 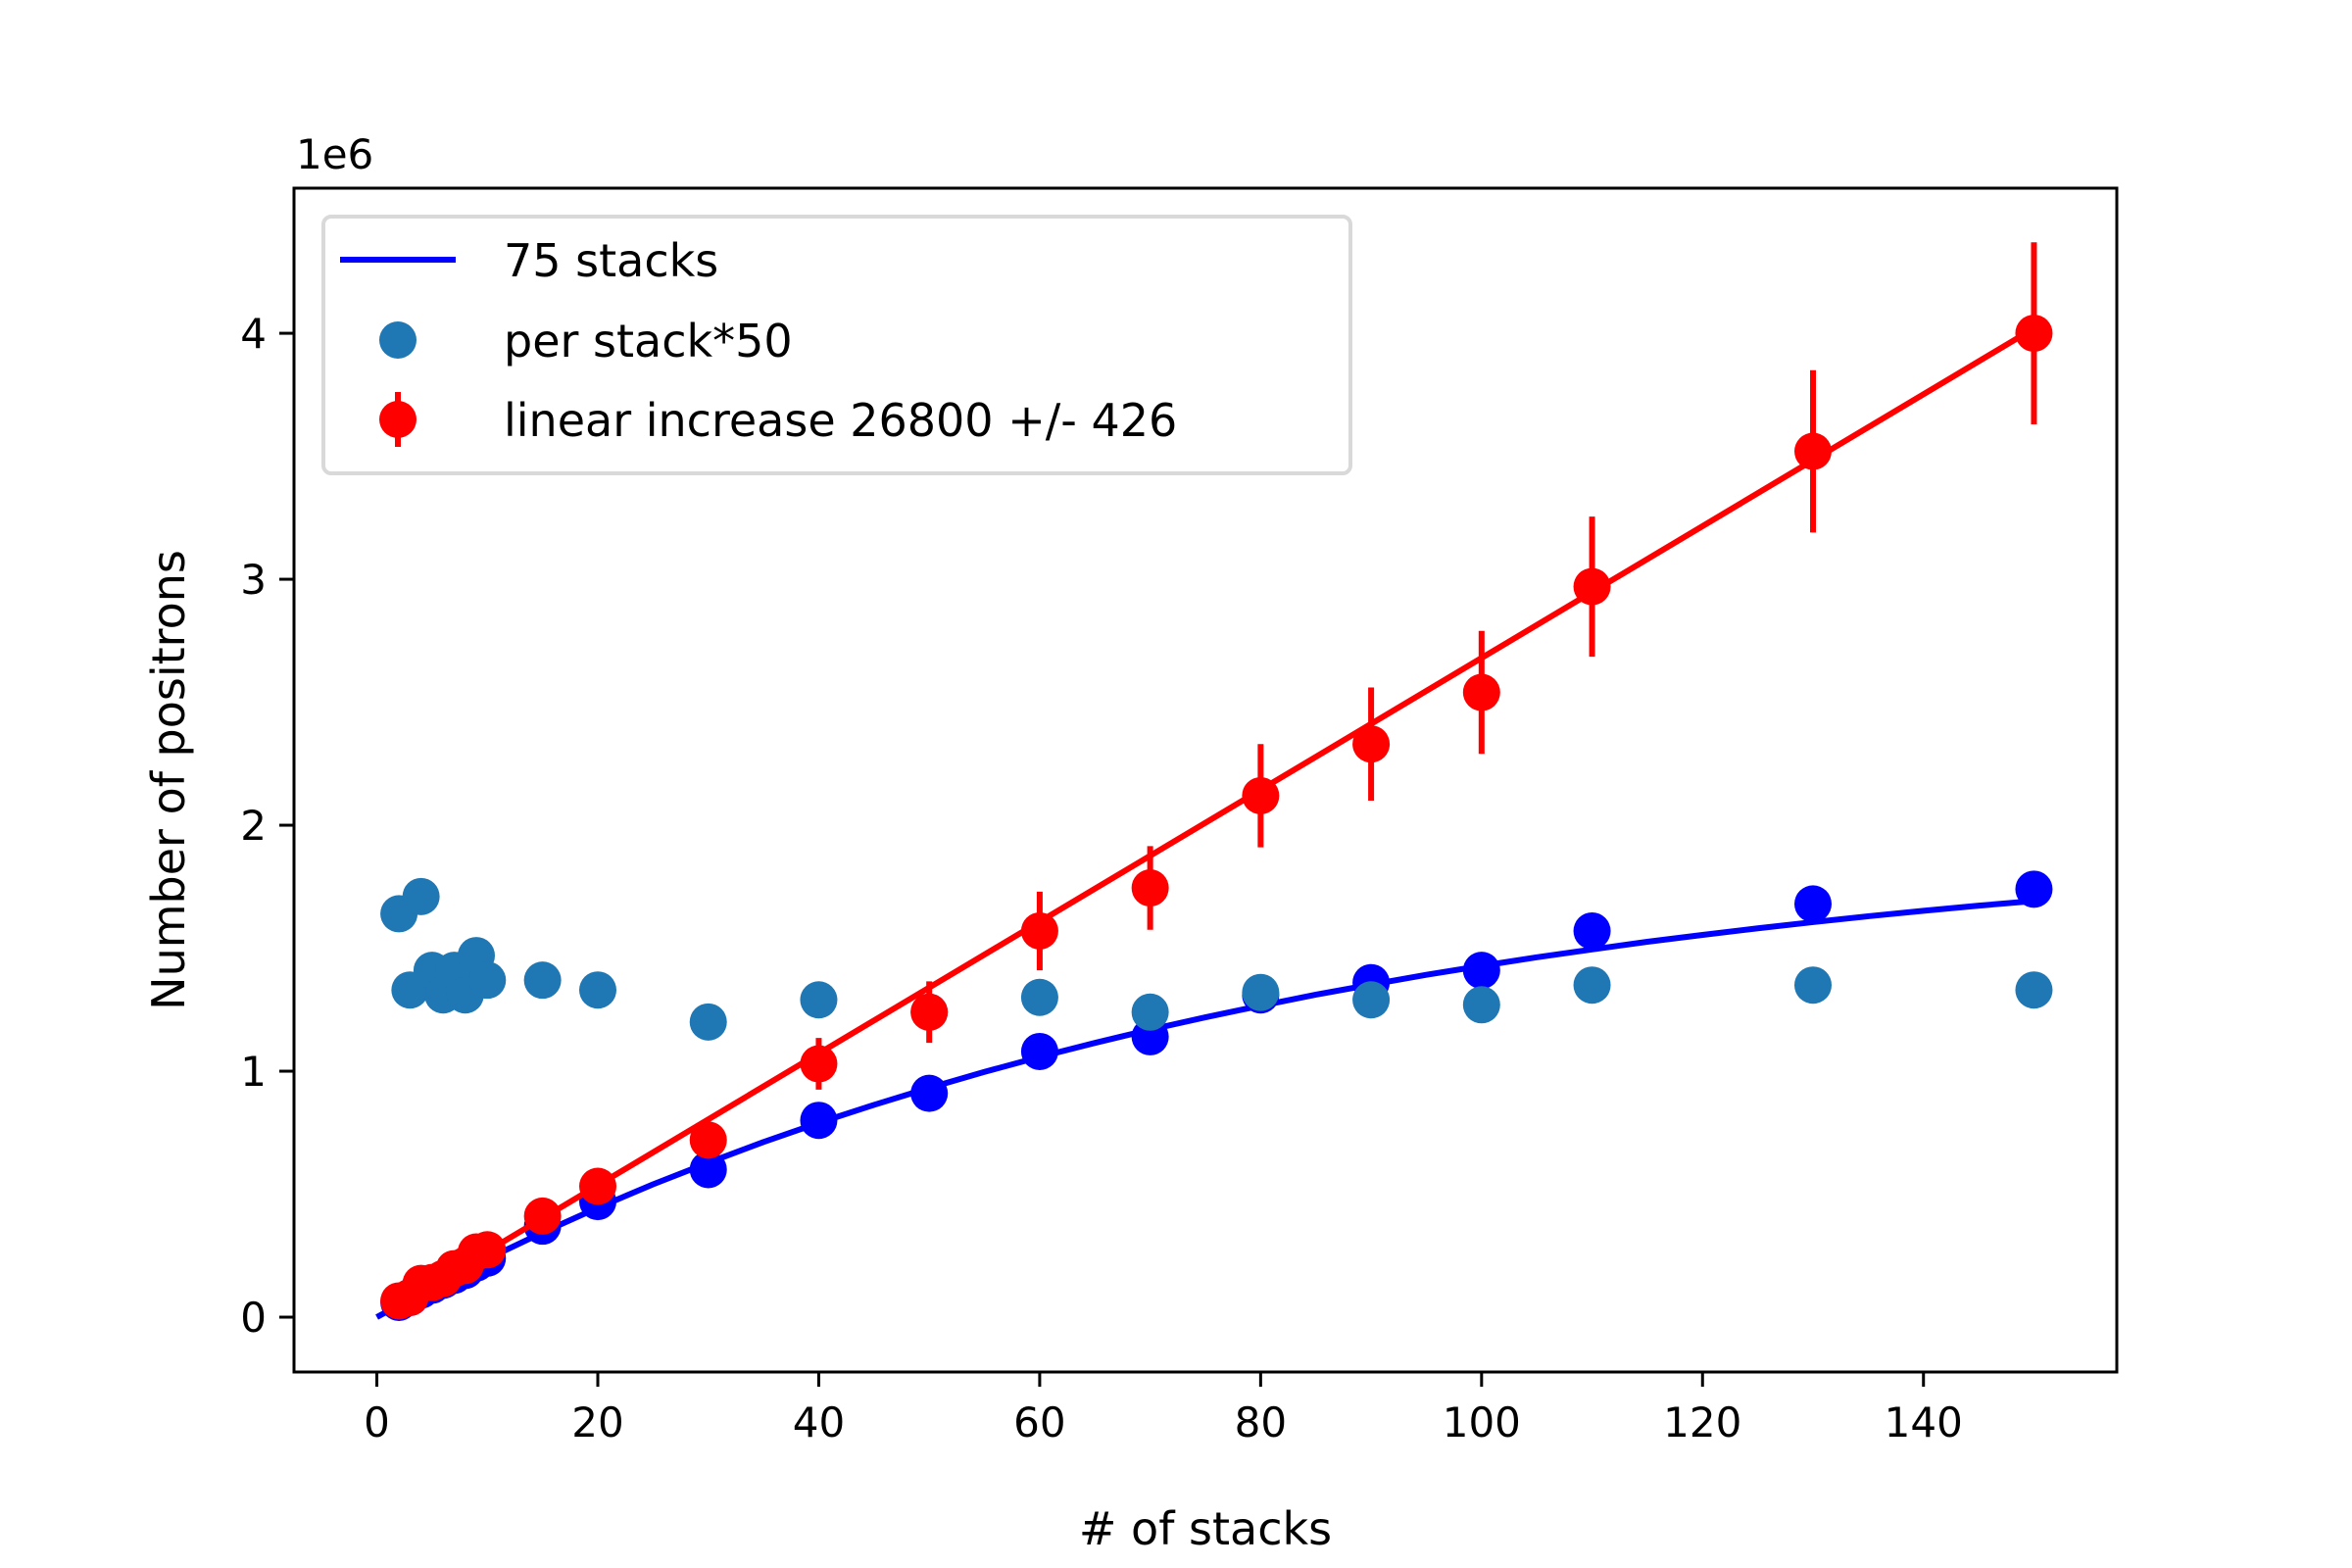 What do you see at coordinates (840, 420) in the screenshot?
I see `legend-label-linear-increase: linear increase 26800 +/- 426` at bounding box center [840, 420].